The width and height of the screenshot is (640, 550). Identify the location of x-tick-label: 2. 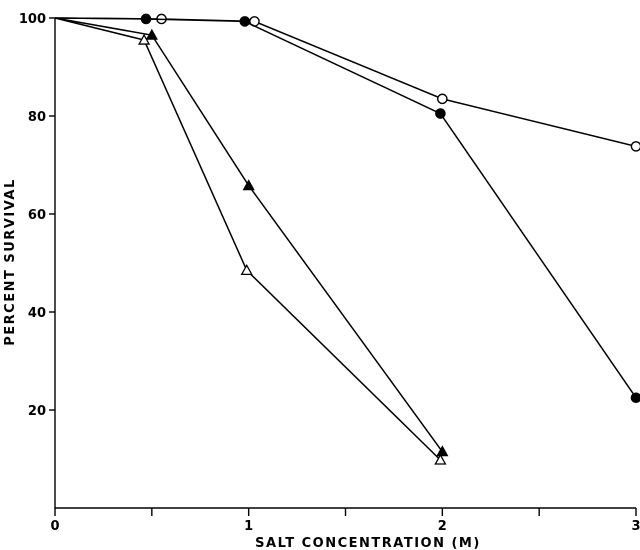
(442, 526).